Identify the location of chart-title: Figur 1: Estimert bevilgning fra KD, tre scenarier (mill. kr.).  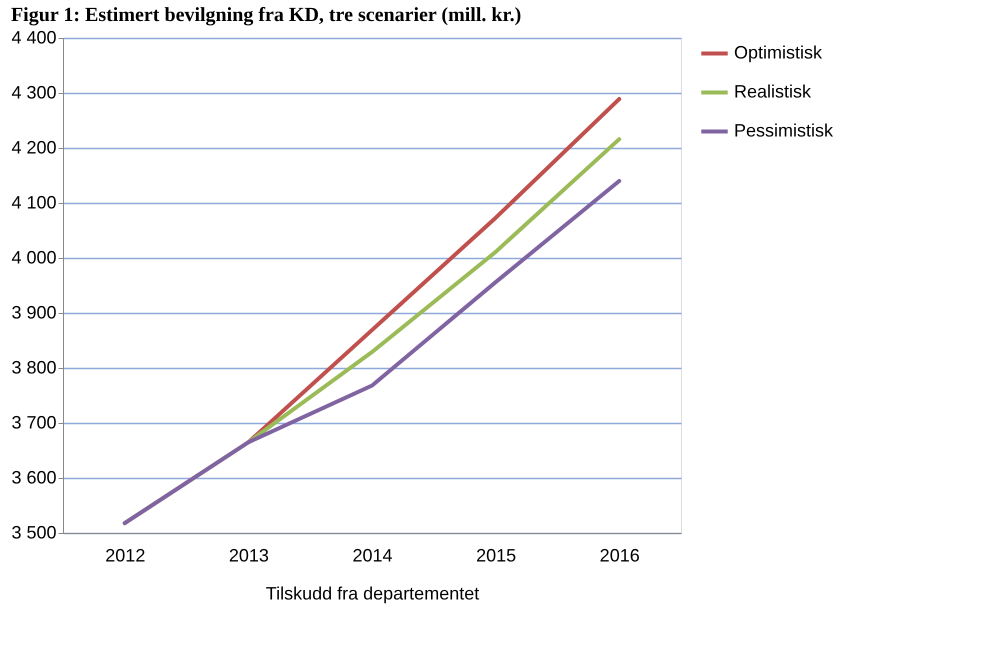
(266, 15).